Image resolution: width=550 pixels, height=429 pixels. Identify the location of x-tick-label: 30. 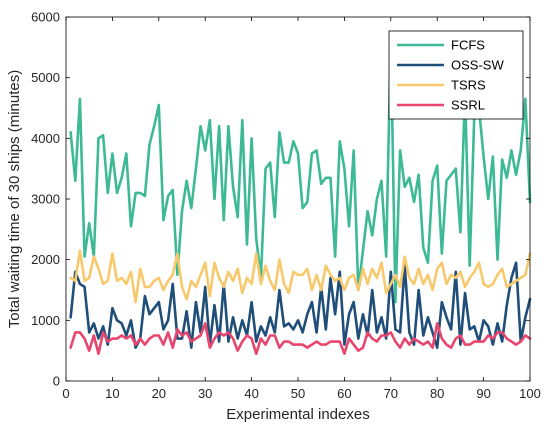
(205, 393).